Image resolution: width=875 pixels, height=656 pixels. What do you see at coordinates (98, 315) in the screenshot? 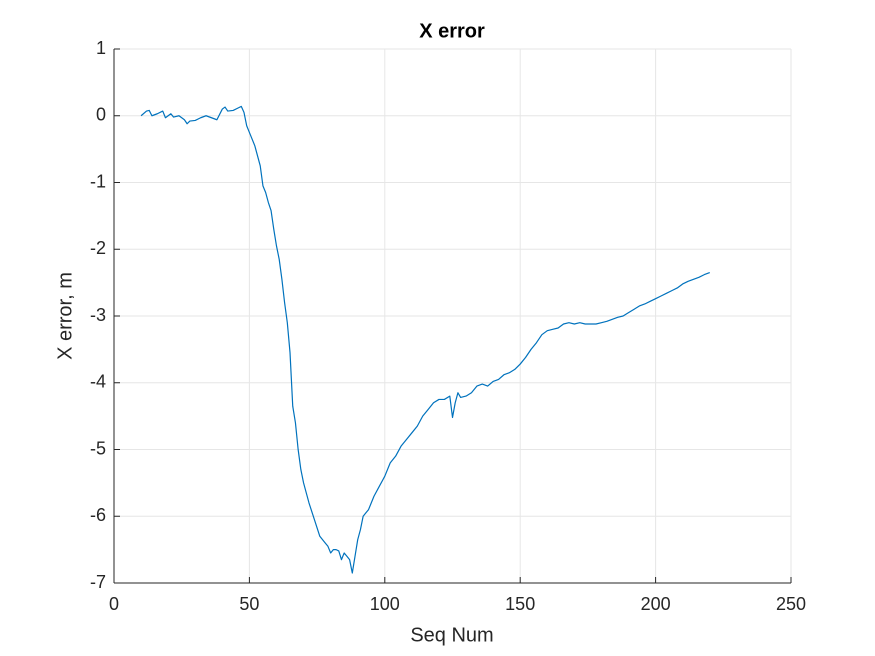
I see `y-tick-label: -3` at bounding box center [98, 315].